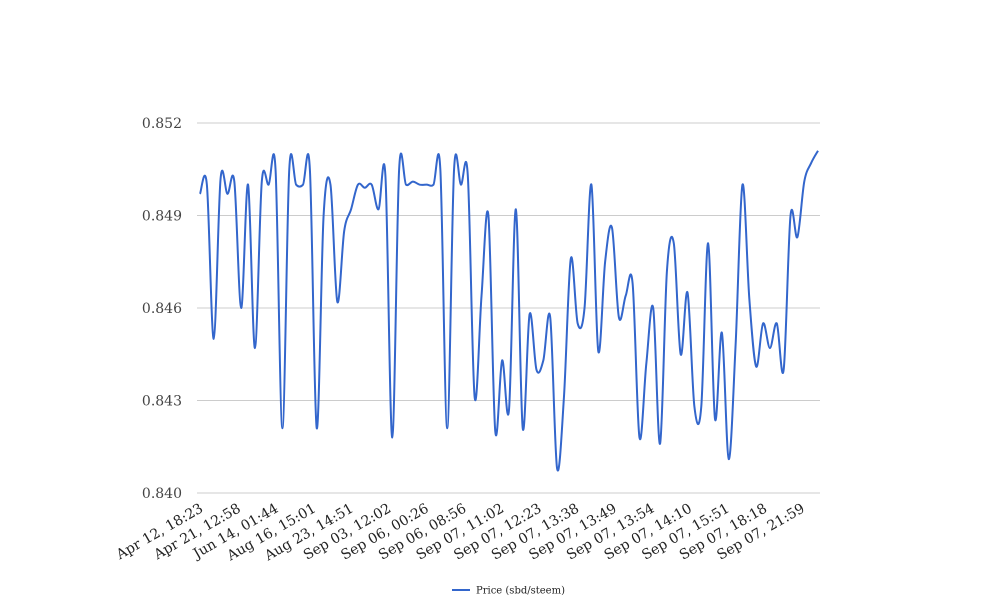 The height and width of the screenshot is (616, 1008). What do you see at coordinates (162, 402) in the screenshot?
I see `y-tick-label: 0.843` at bounding box center [162, 402].